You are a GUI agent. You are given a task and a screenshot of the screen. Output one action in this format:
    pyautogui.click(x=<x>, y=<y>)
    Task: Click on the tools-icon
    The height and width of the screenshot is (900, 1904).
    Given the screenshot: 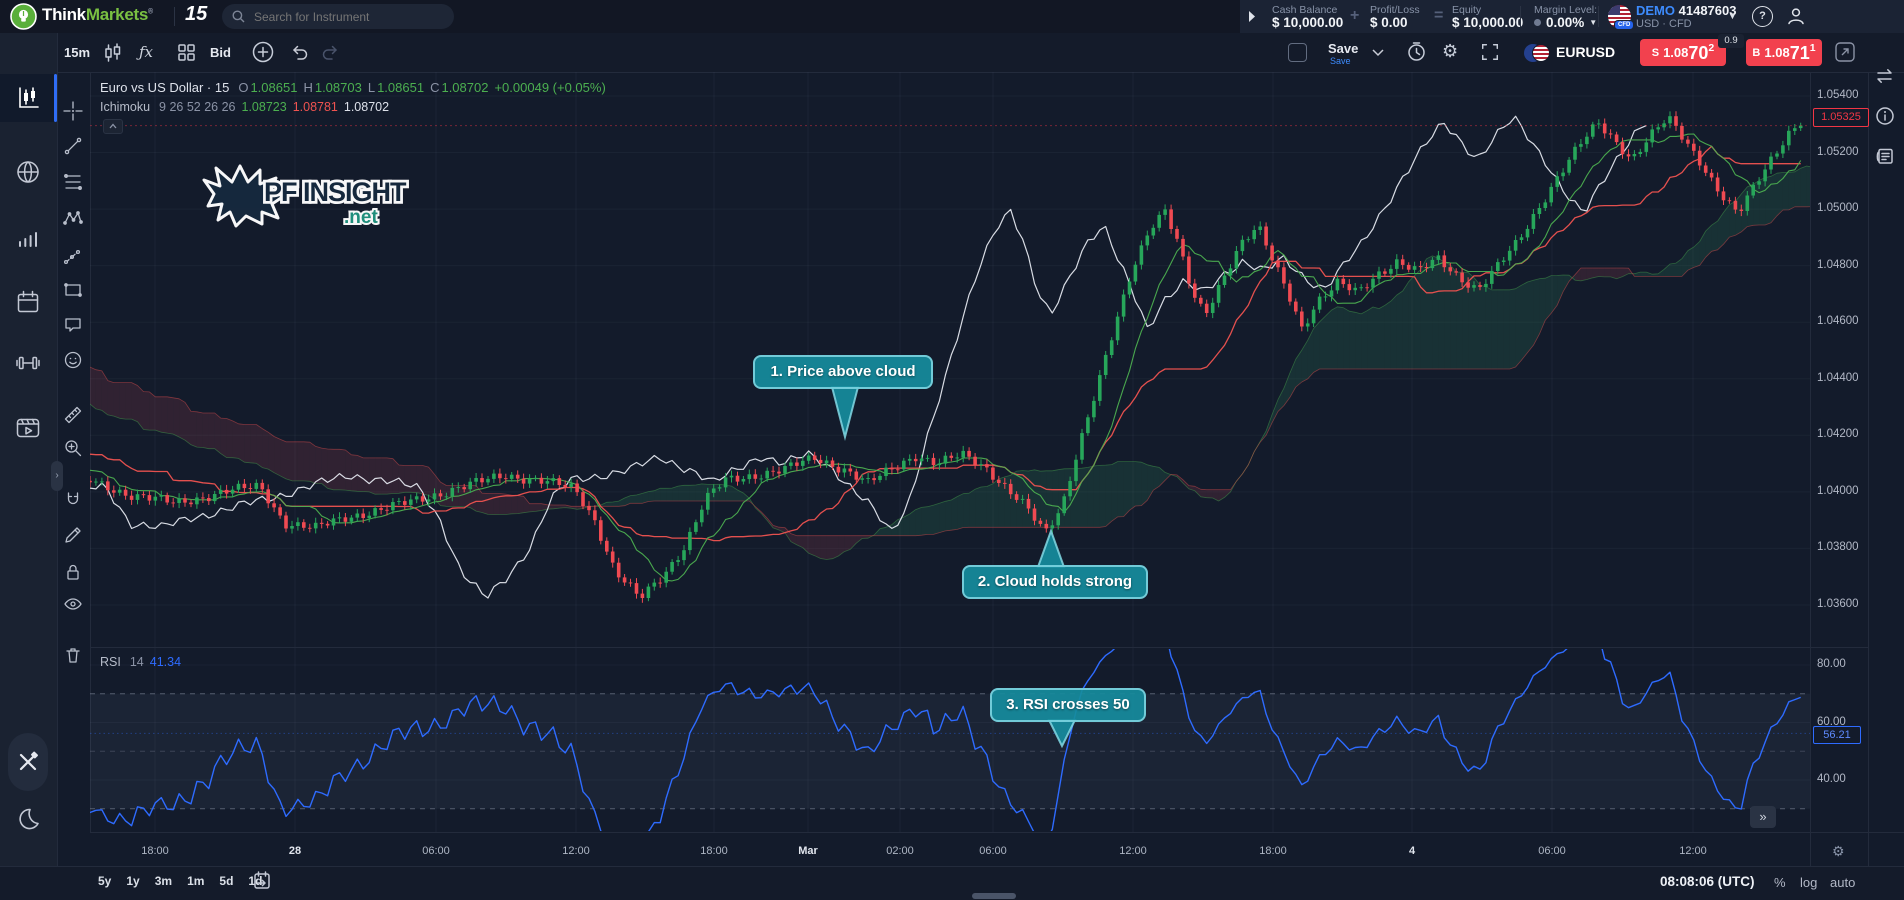 What is the action you would take?
    pyautogui.click(x=28, y=761)
    